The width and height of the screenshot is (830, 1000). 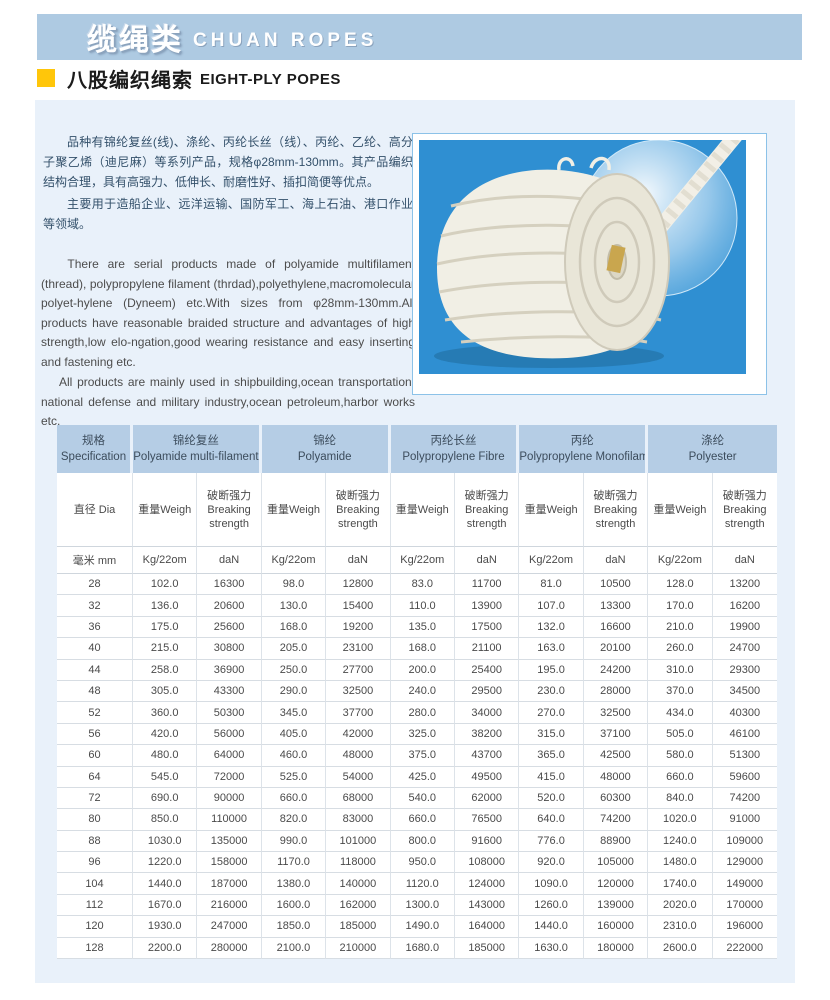 What do you see at coordinates (228, 214) in the screenshot?
I see `description-zh-p2: 主要用于造船企业、远洋运输、国防军工、海上石油、港口作业等领域。` at bounding box center [228, 214].